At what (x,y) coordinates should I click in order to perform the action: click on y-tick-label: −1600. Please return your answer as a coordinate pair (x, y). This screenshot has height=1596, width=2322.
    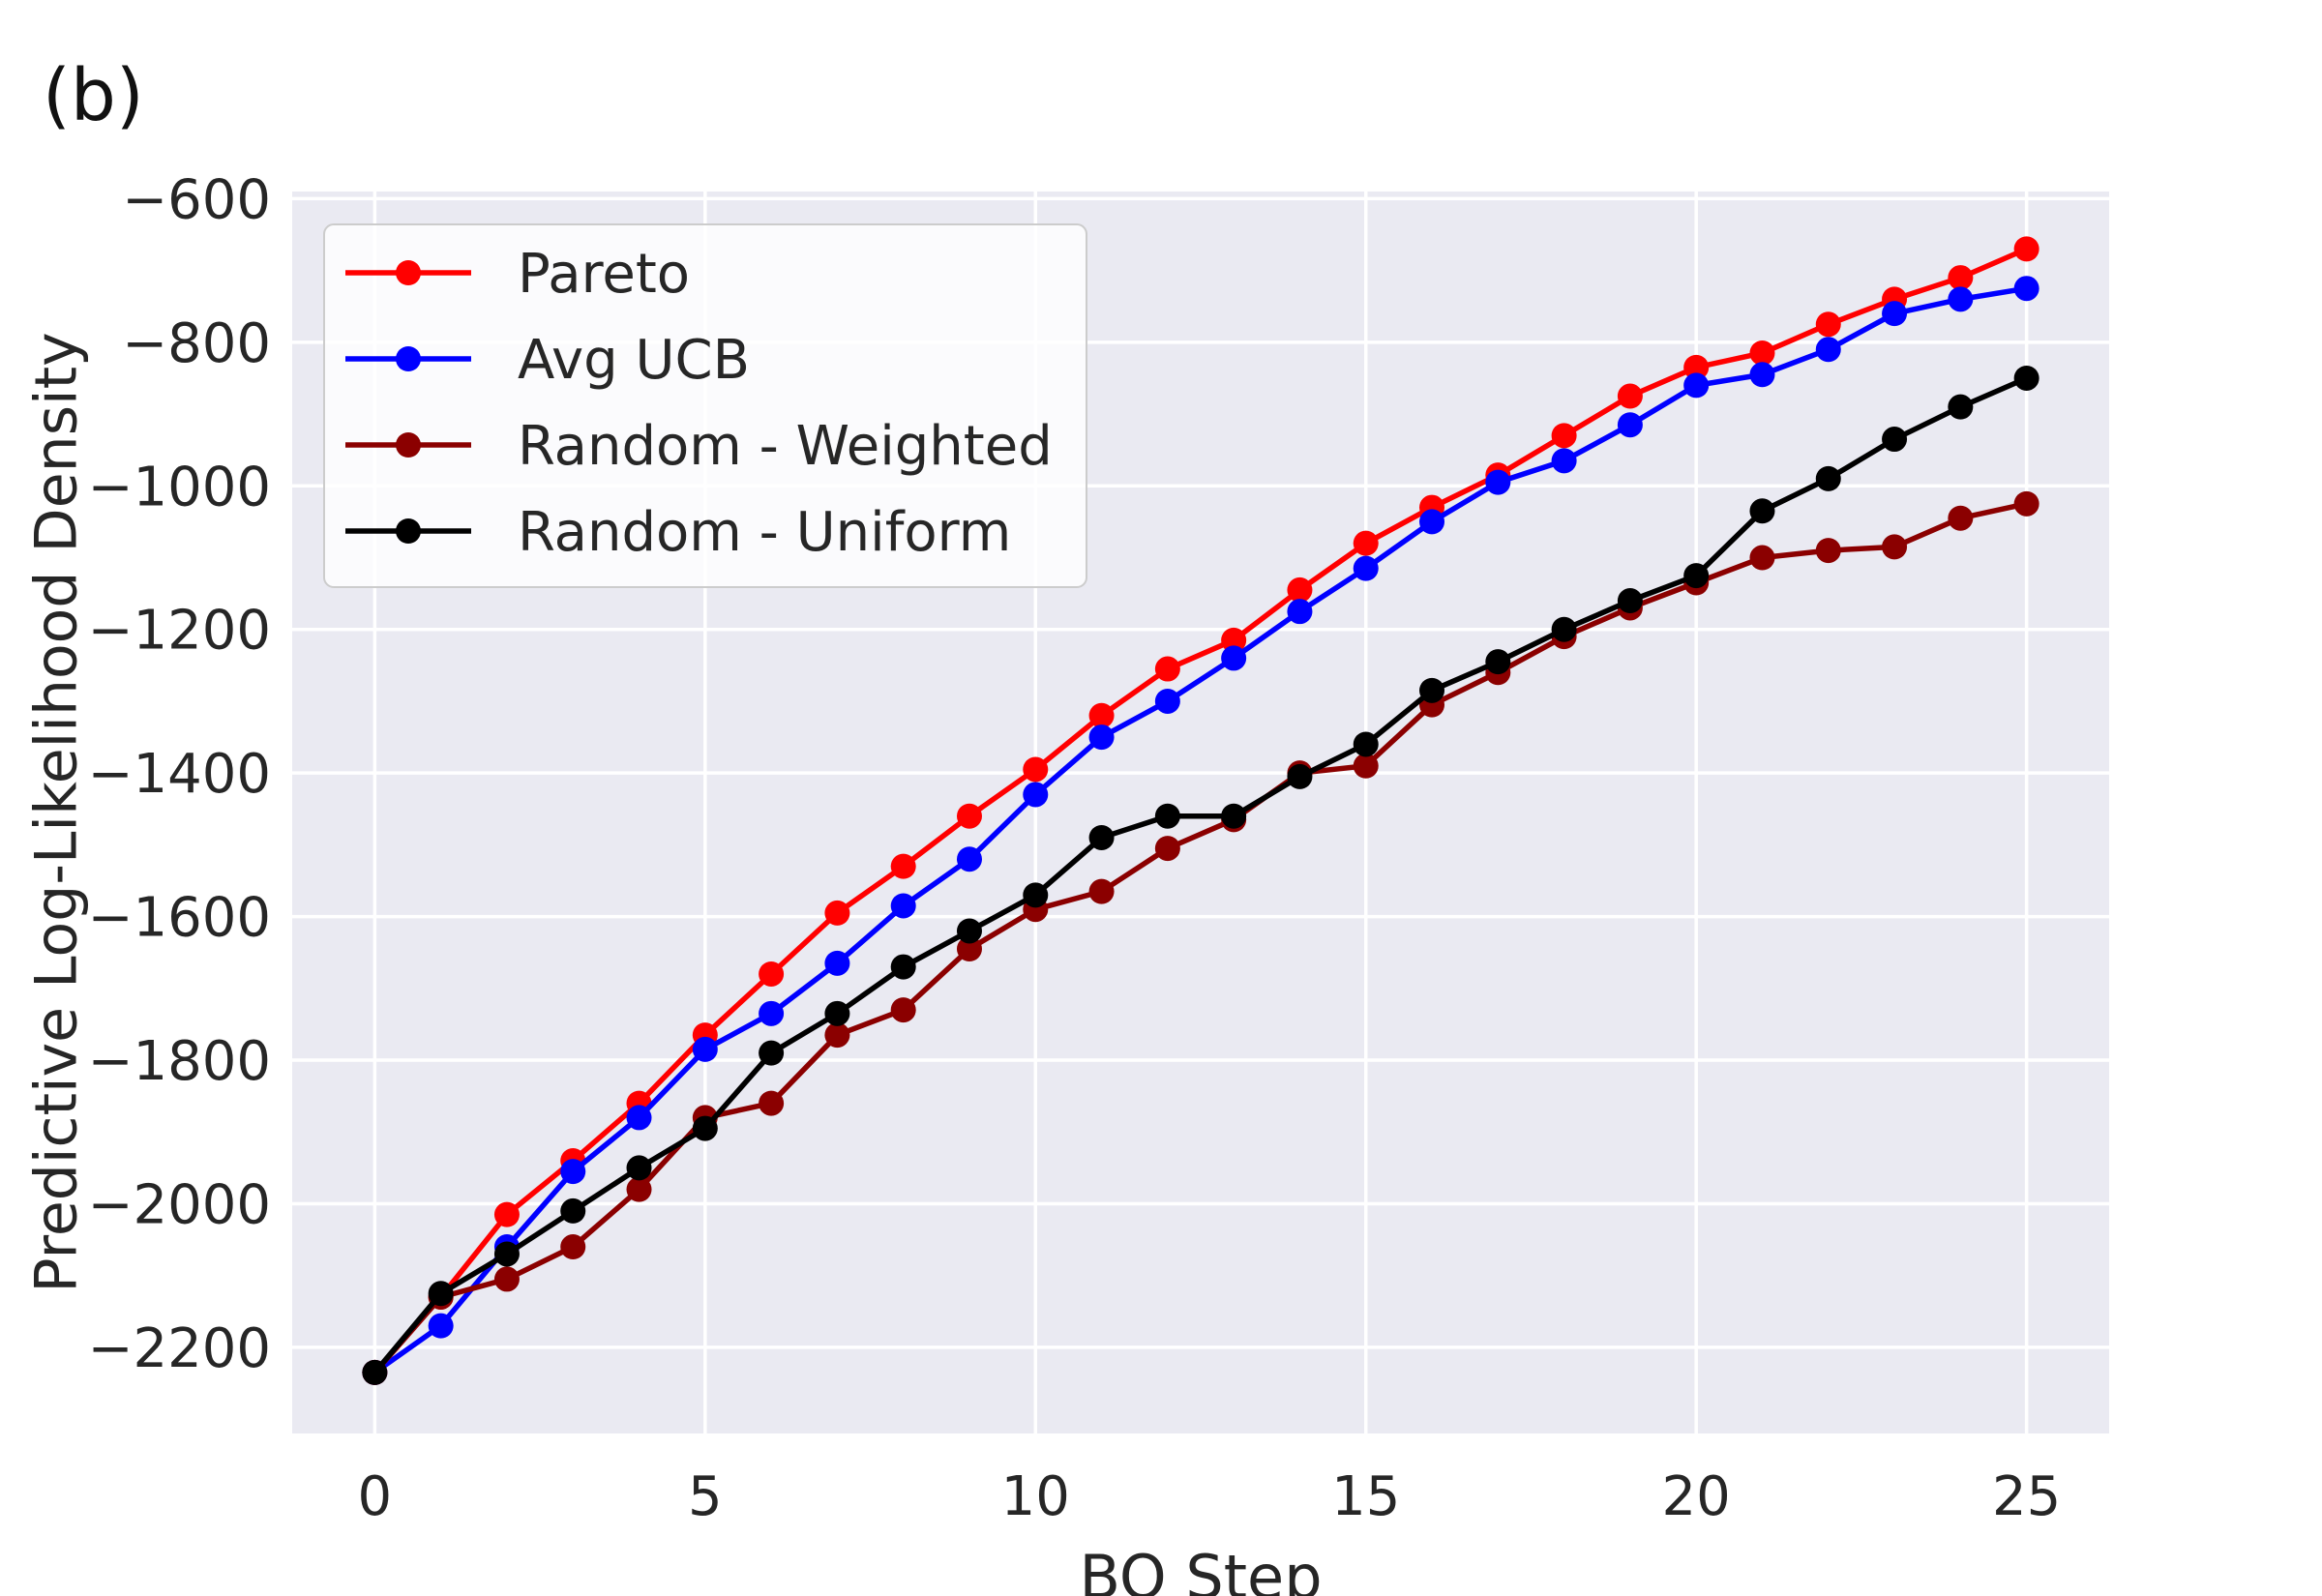
    Looking at the image, I should click on (179, 918).